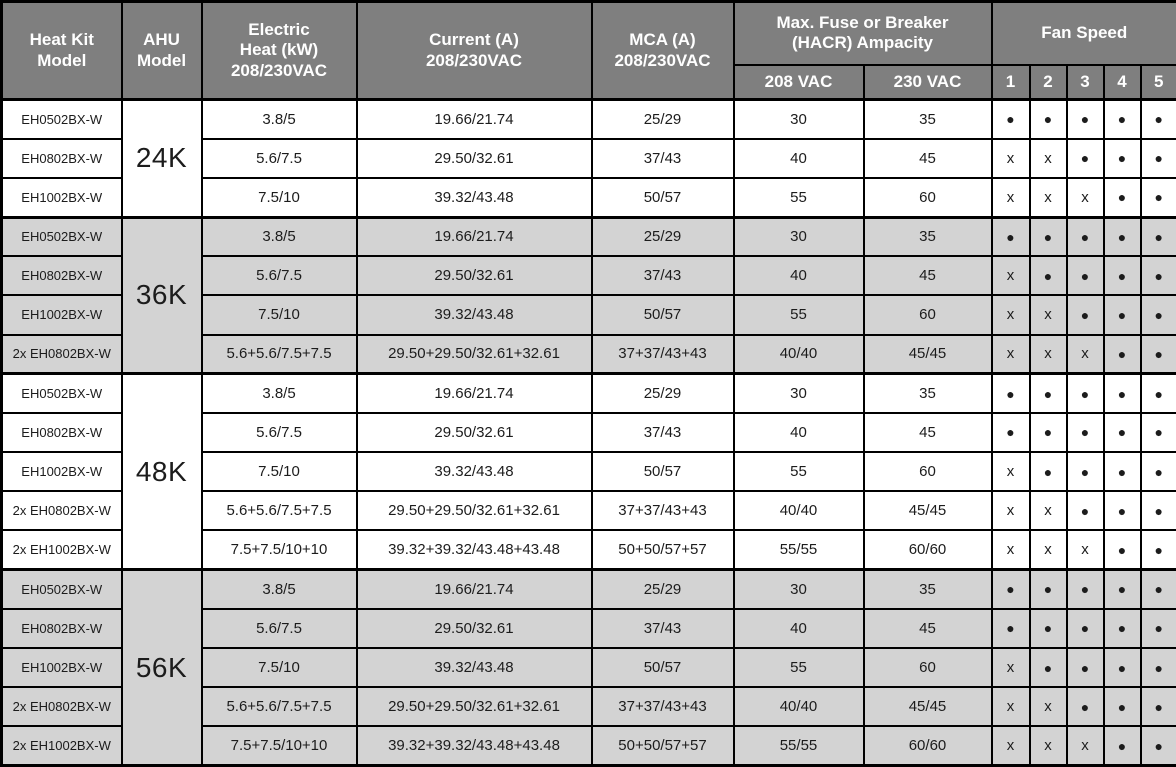 Image resolution: width=1176 pixels, height=767 pixels. I want to click on col-header-current: Current (A) 208/230VAC, so click(474, 50).